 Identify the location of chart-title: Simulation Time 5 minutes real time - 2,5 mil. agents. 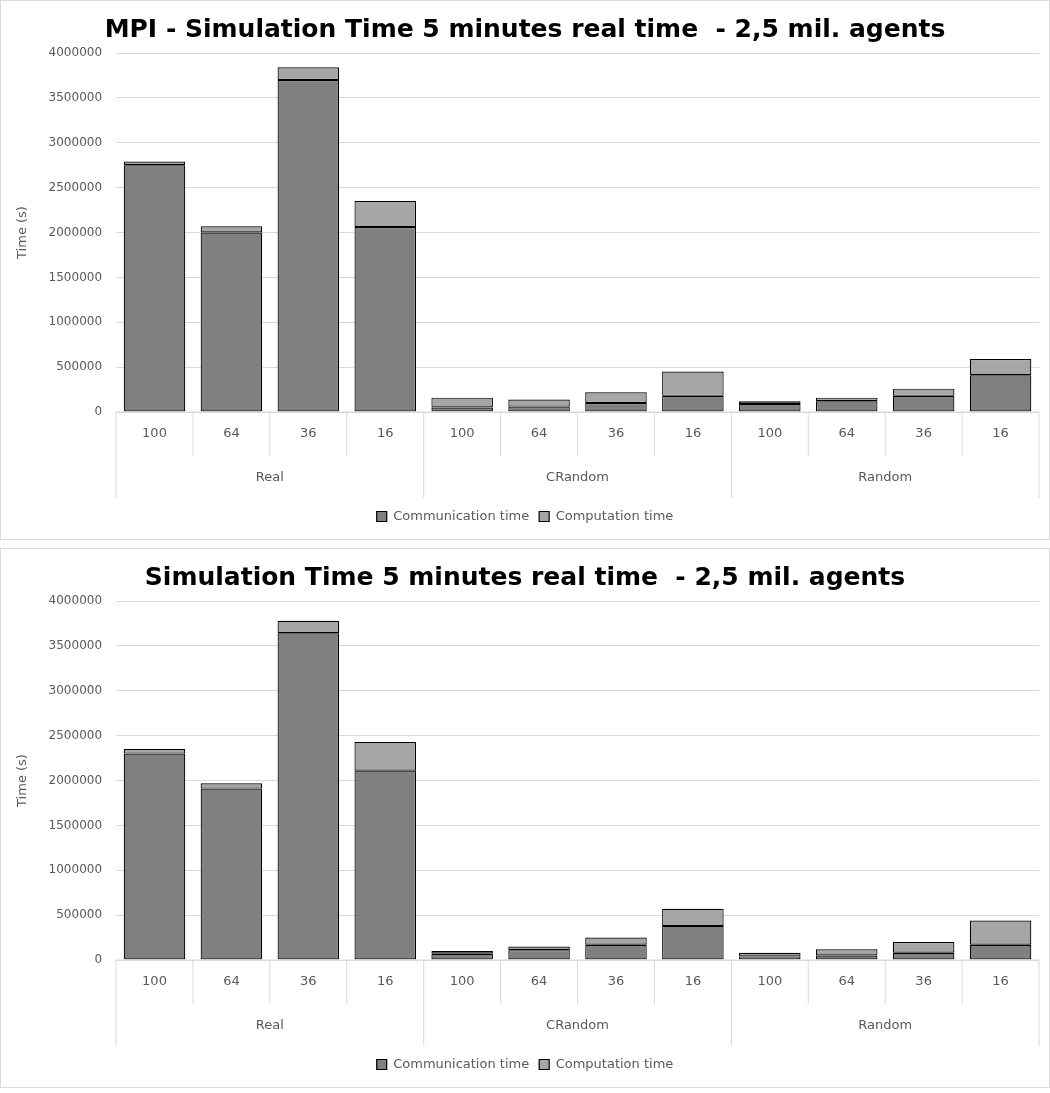
(525, 576).